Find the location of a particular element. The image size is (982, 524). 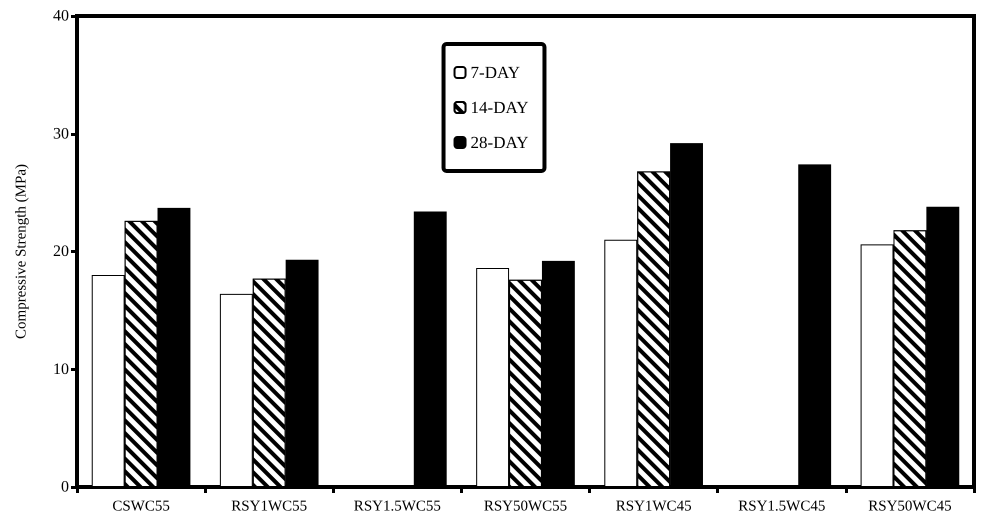

legend-label: 28-DAY is located at coordinates (499, 142).